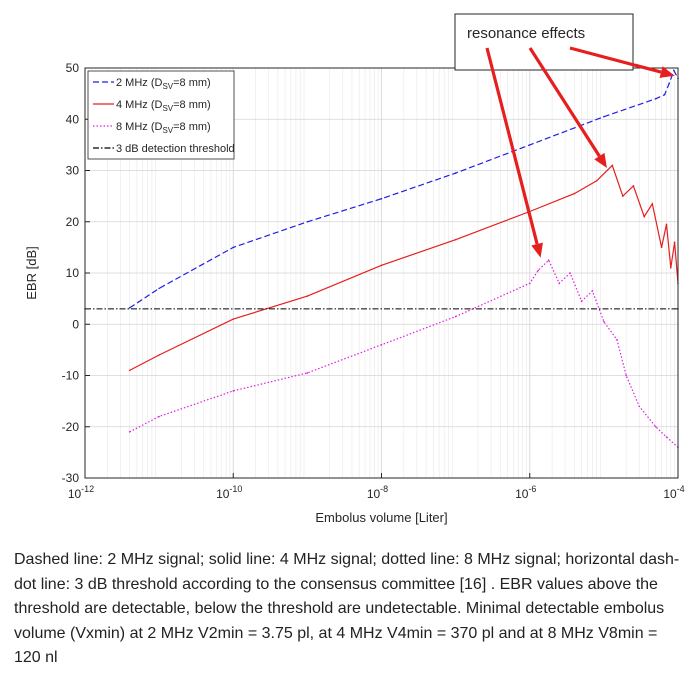 Image resolution: width=696 pixels, height=687 pixels. I want to click on legend-entry: 8 MHz (DSV=8 mm), so click(163, 128).